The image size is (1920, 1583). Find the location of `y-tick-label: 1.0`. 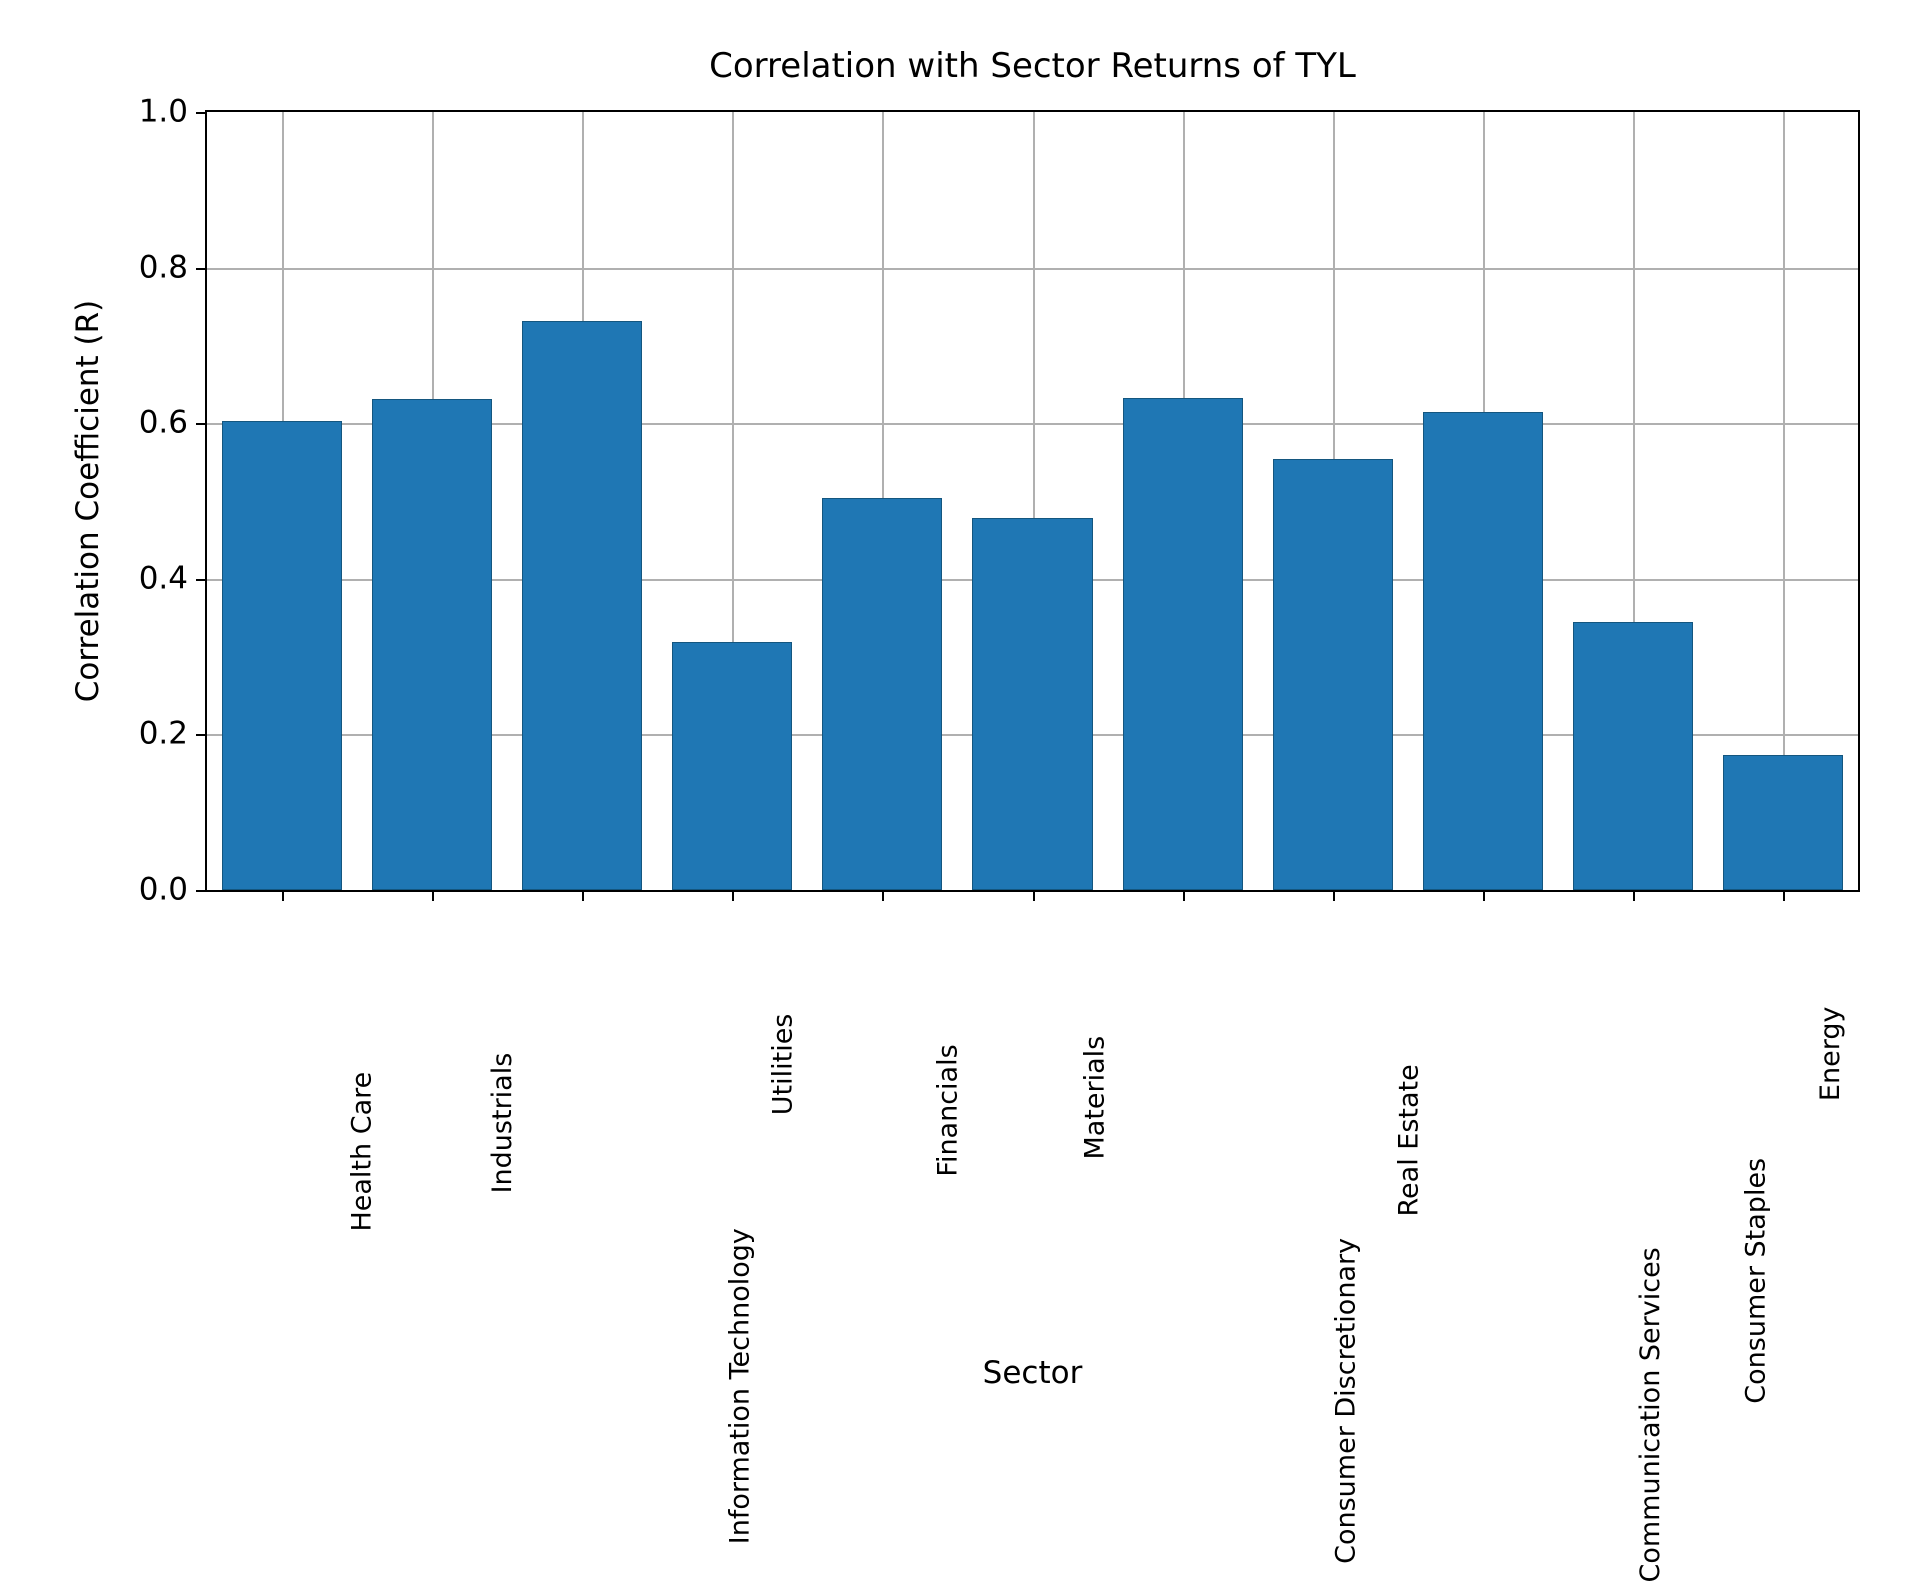

y-tick-label: 1.0 is located at coordinates (163, 111).